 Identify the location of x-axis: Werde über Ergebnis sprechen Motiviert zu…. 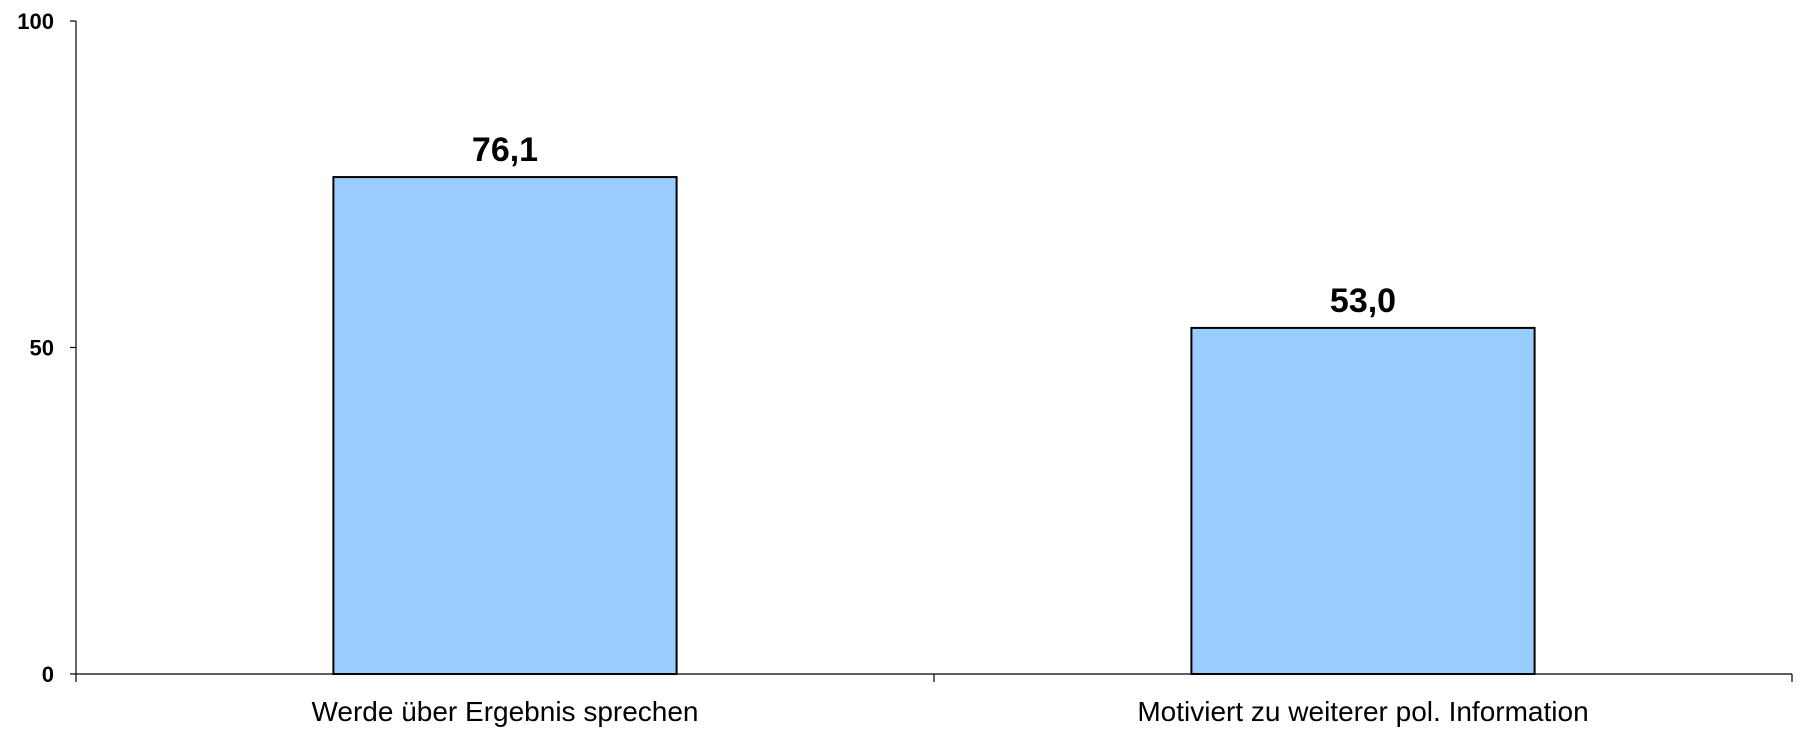
(934, 700).